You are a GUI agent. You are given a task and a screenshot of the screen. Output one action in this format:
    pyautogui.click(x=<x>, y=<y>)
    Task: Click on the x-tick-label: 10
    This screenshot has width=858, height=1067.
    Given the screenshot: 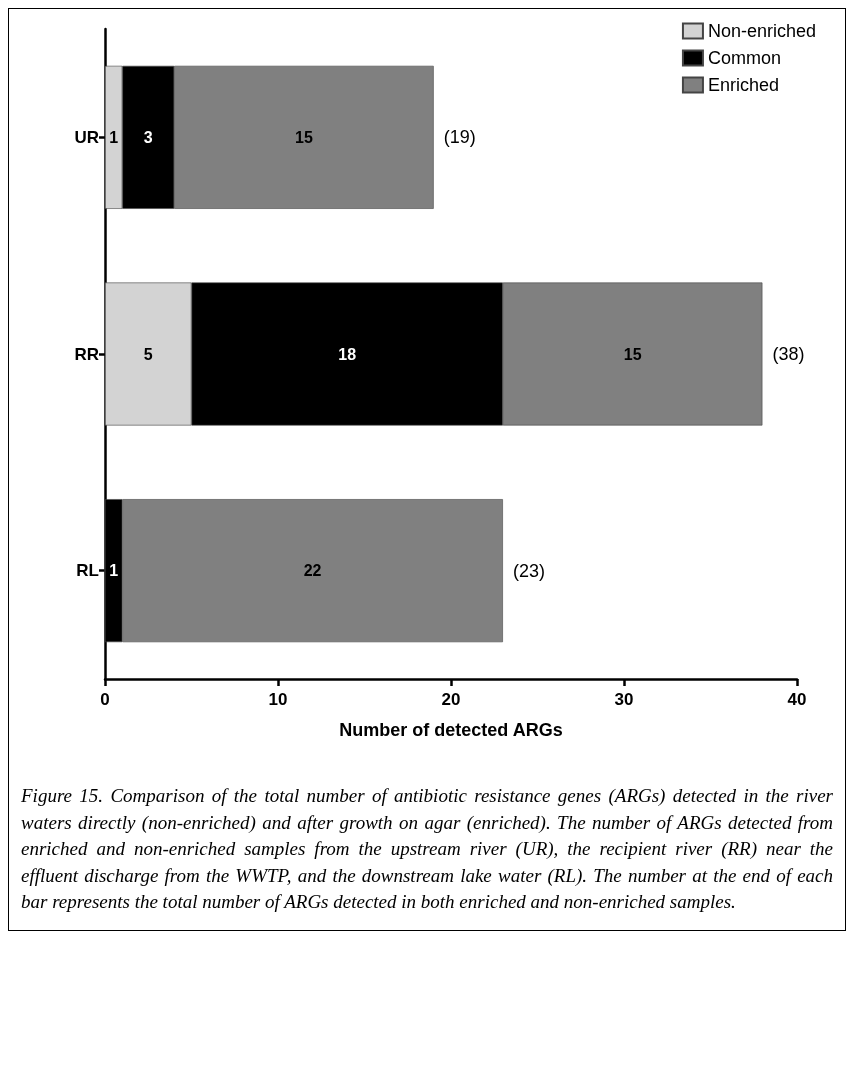 What is the action you would take?
    pyautogui.click(x=278, y=699)
    